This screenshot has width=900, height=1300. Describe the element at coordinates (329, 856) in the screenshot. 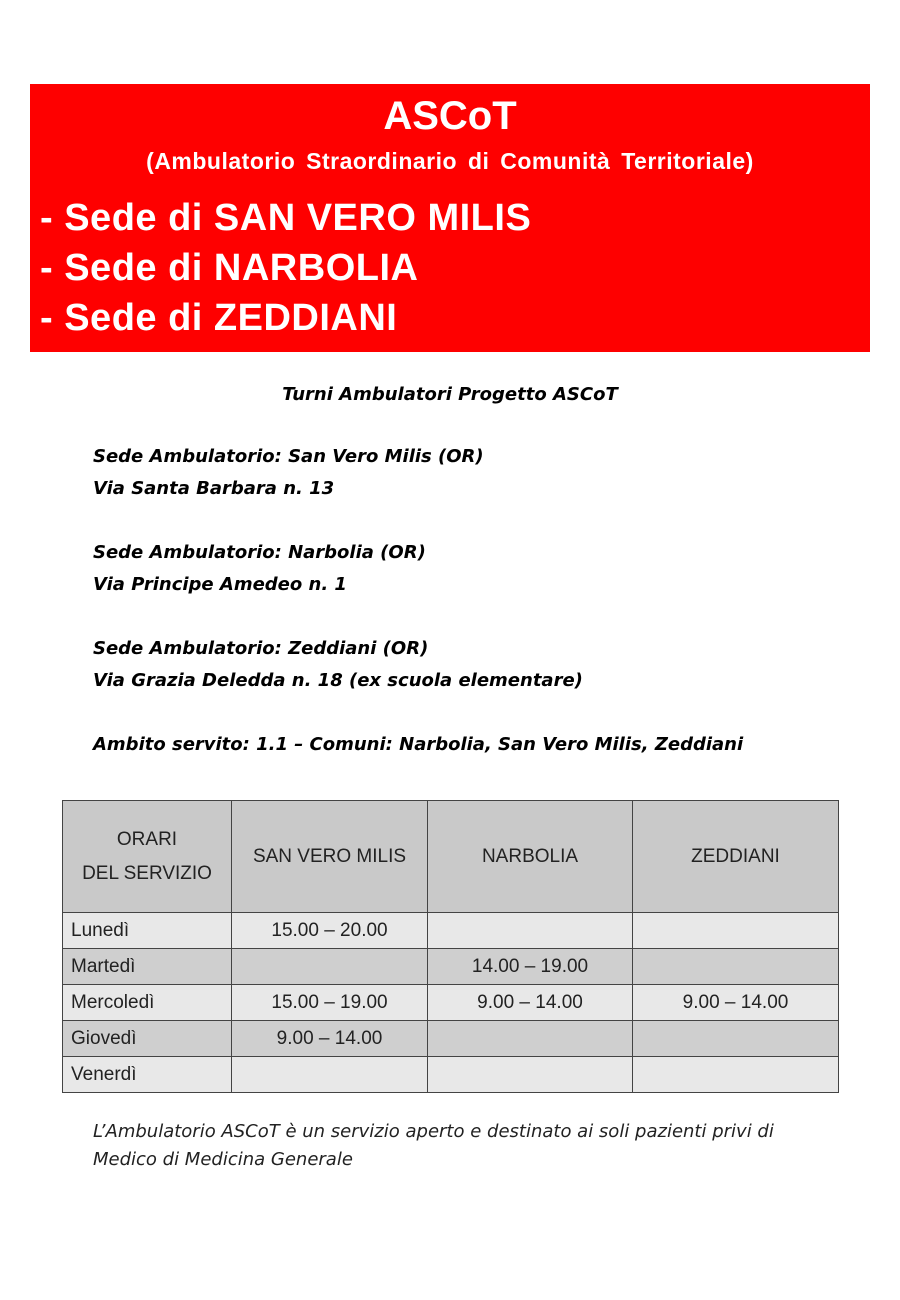

I see `column-header: SAN VERO MILIS` at that location.